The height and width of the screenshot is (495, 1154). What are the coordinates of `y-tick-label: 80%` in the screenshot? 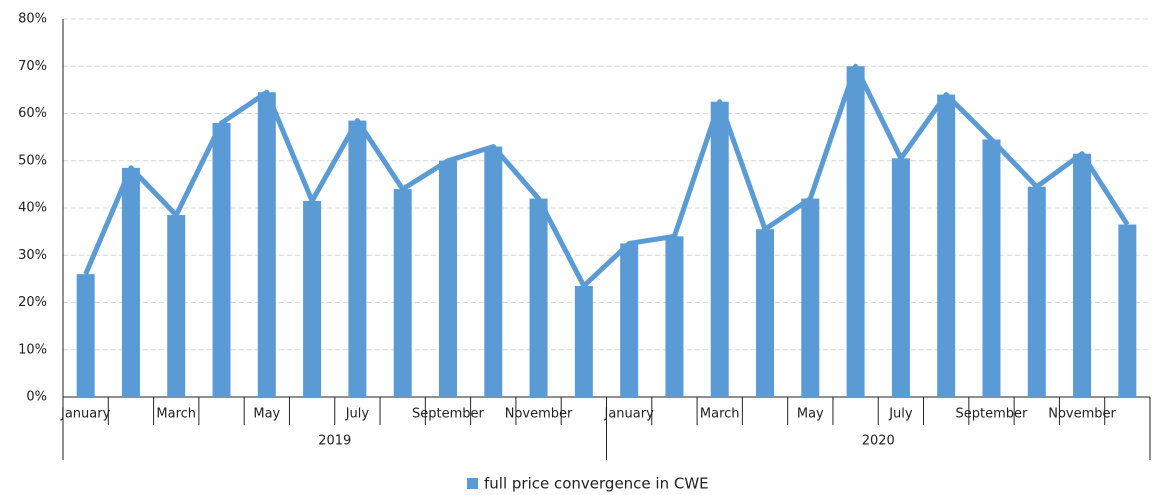 It's located at (32, 19).